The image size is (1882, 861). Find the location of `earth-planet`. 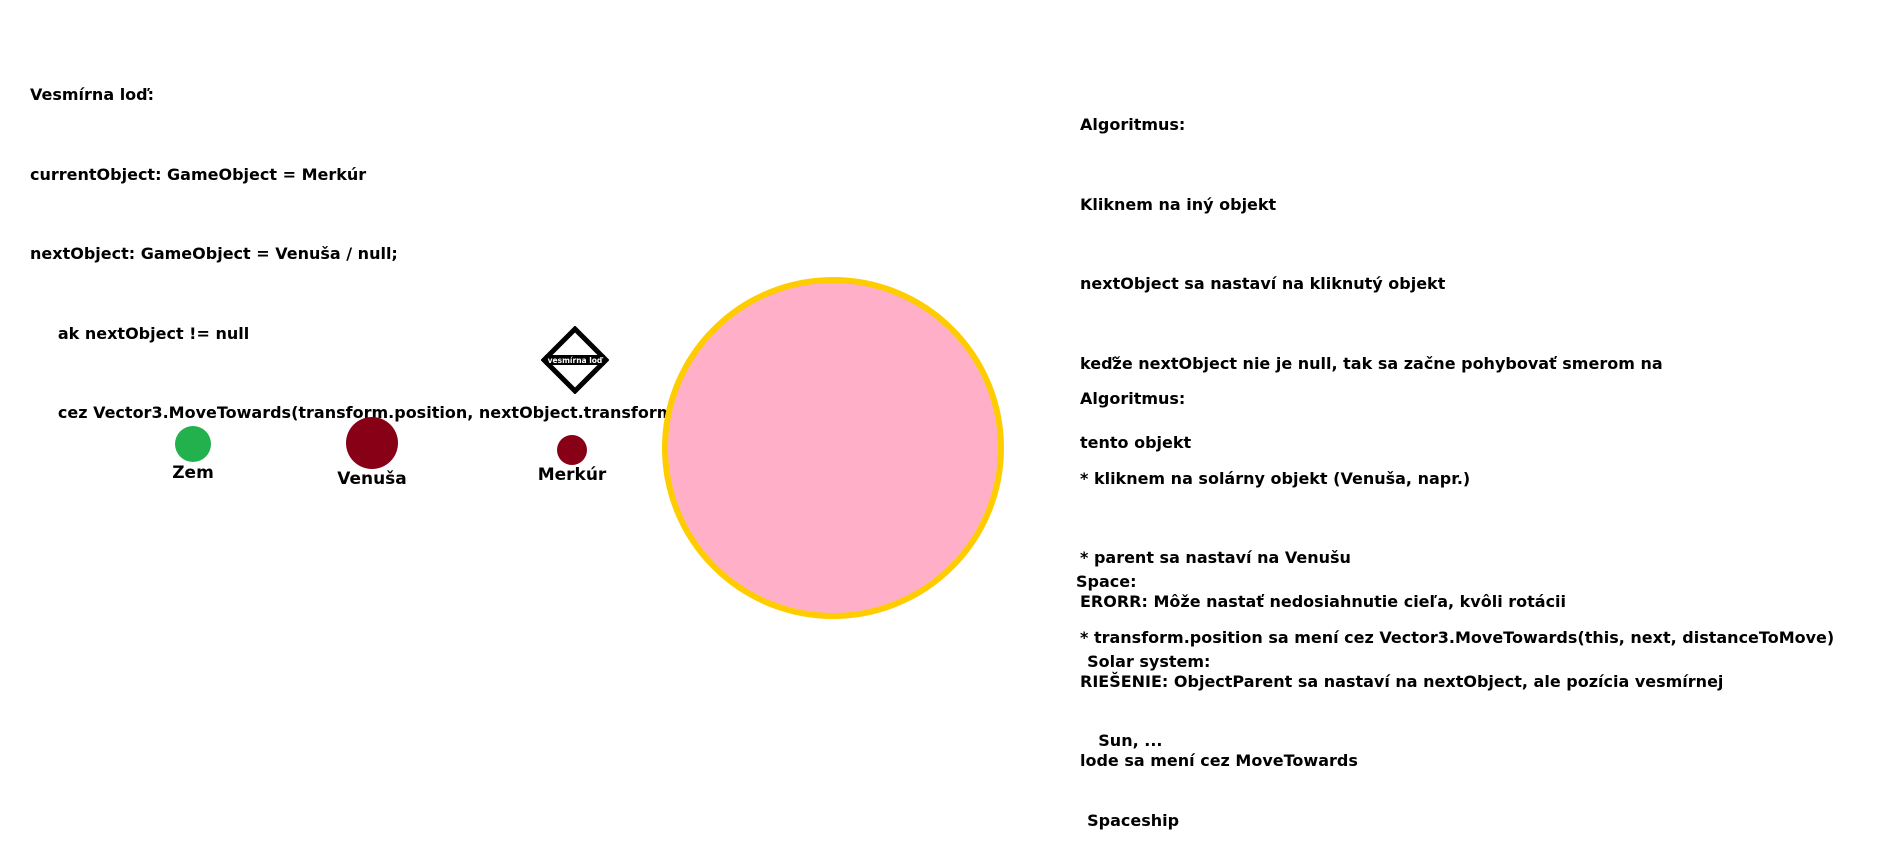

earth-planet is located at coordinates (193, 444).